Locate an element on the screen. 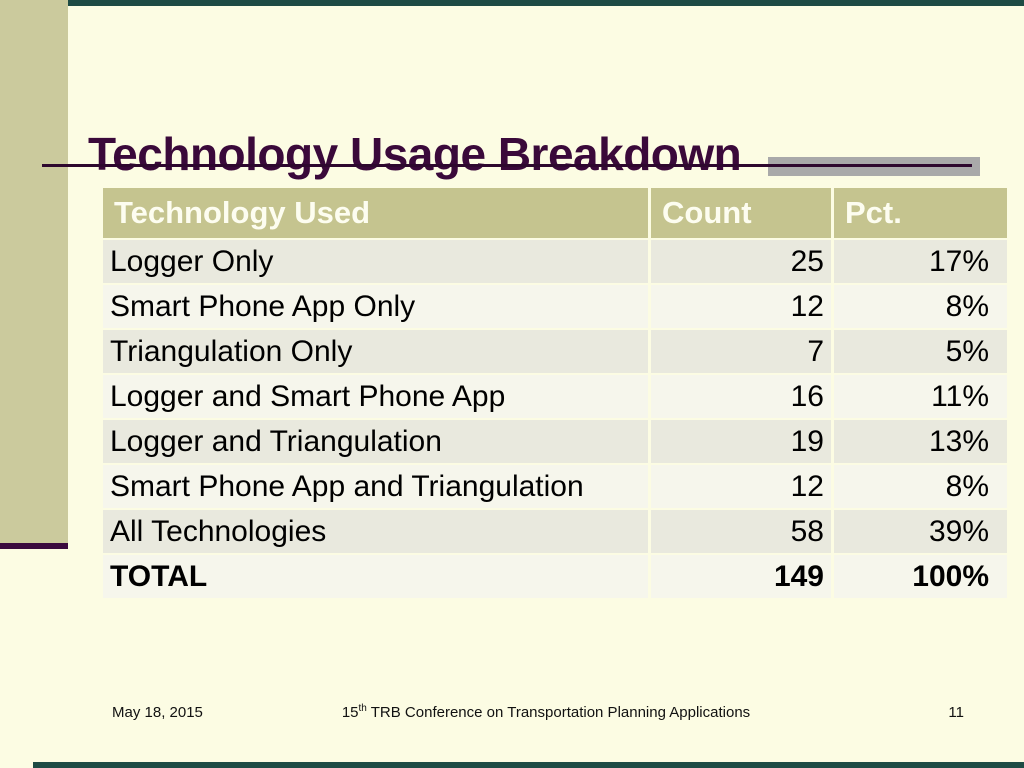  header-technology-used: Technology Used is located at coordinates (375, 213).